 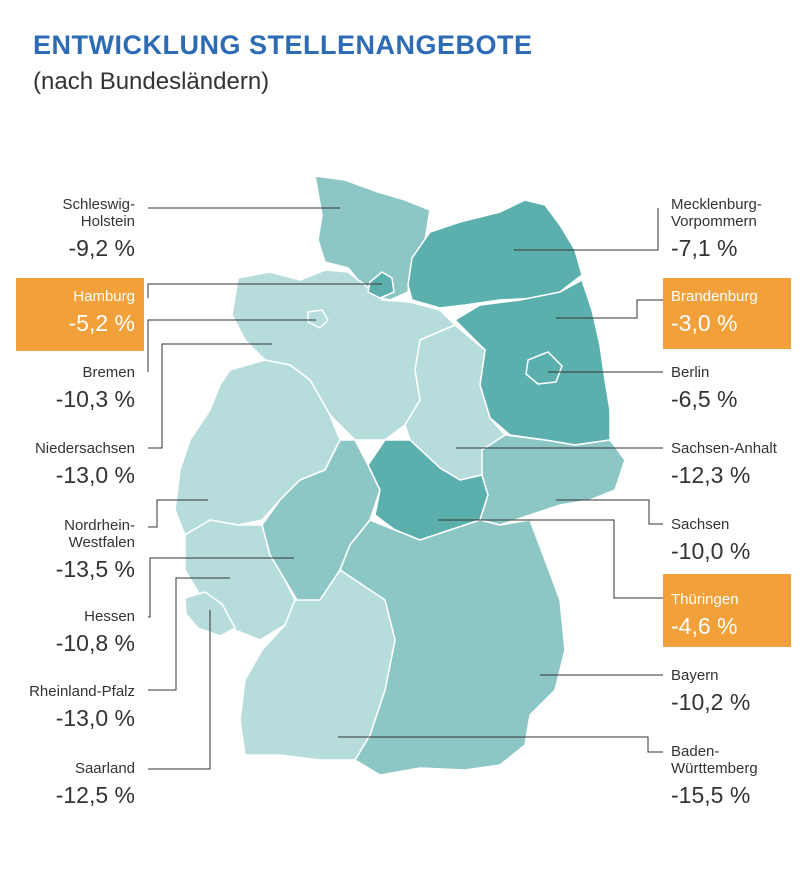 What do you see at coordinates (495, 254) in the screenshot?
I see `region-mecklenburg-vorpommern` at bounding box center [495, 254].